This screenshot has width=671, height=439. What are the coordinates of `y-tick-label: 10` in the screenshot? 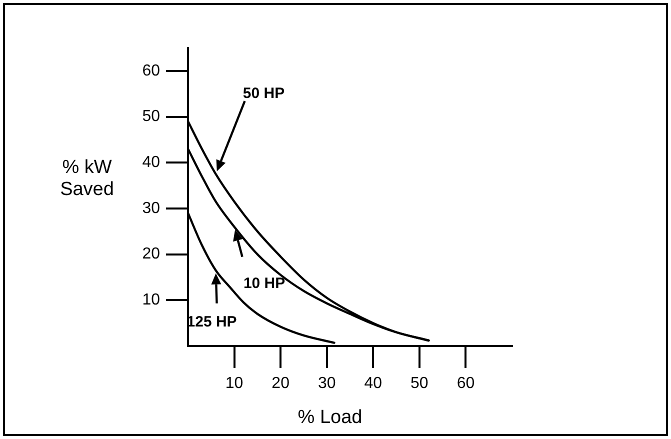 It's located at (151, 300).